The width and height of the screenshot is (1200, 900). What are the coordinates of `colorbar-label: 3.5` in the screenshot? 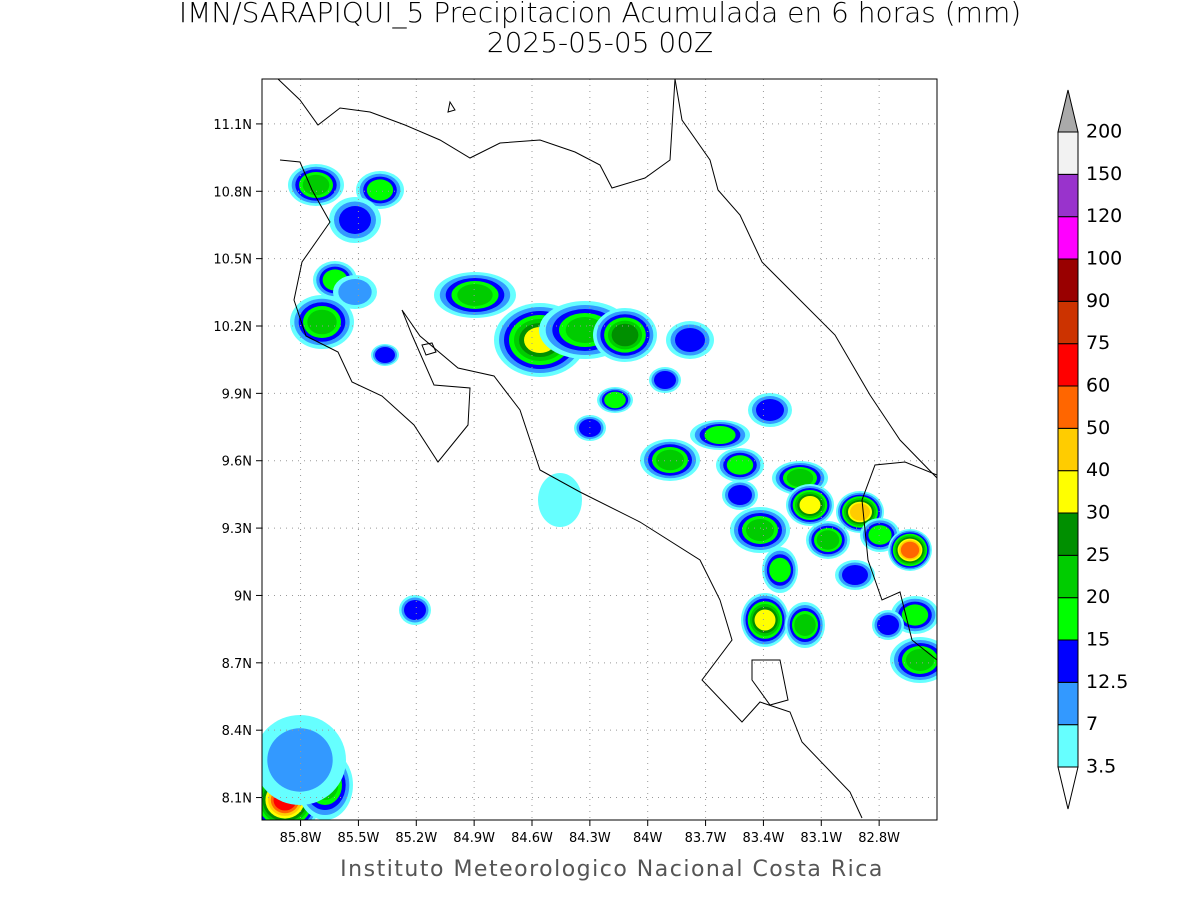 It's located at (1101, 767).